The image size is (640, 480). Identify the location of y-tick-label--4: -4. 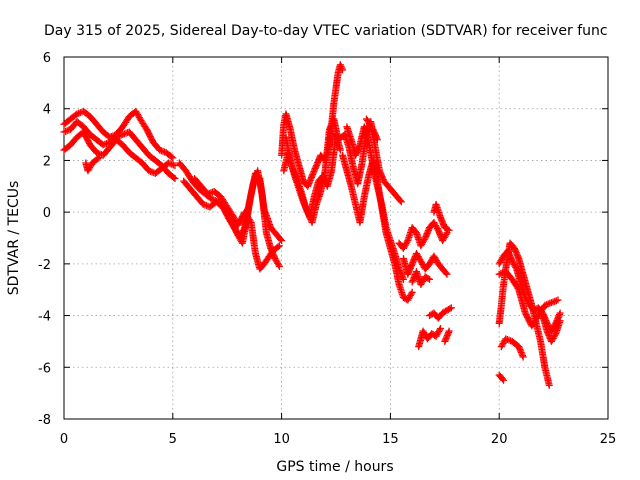
(44, 317).